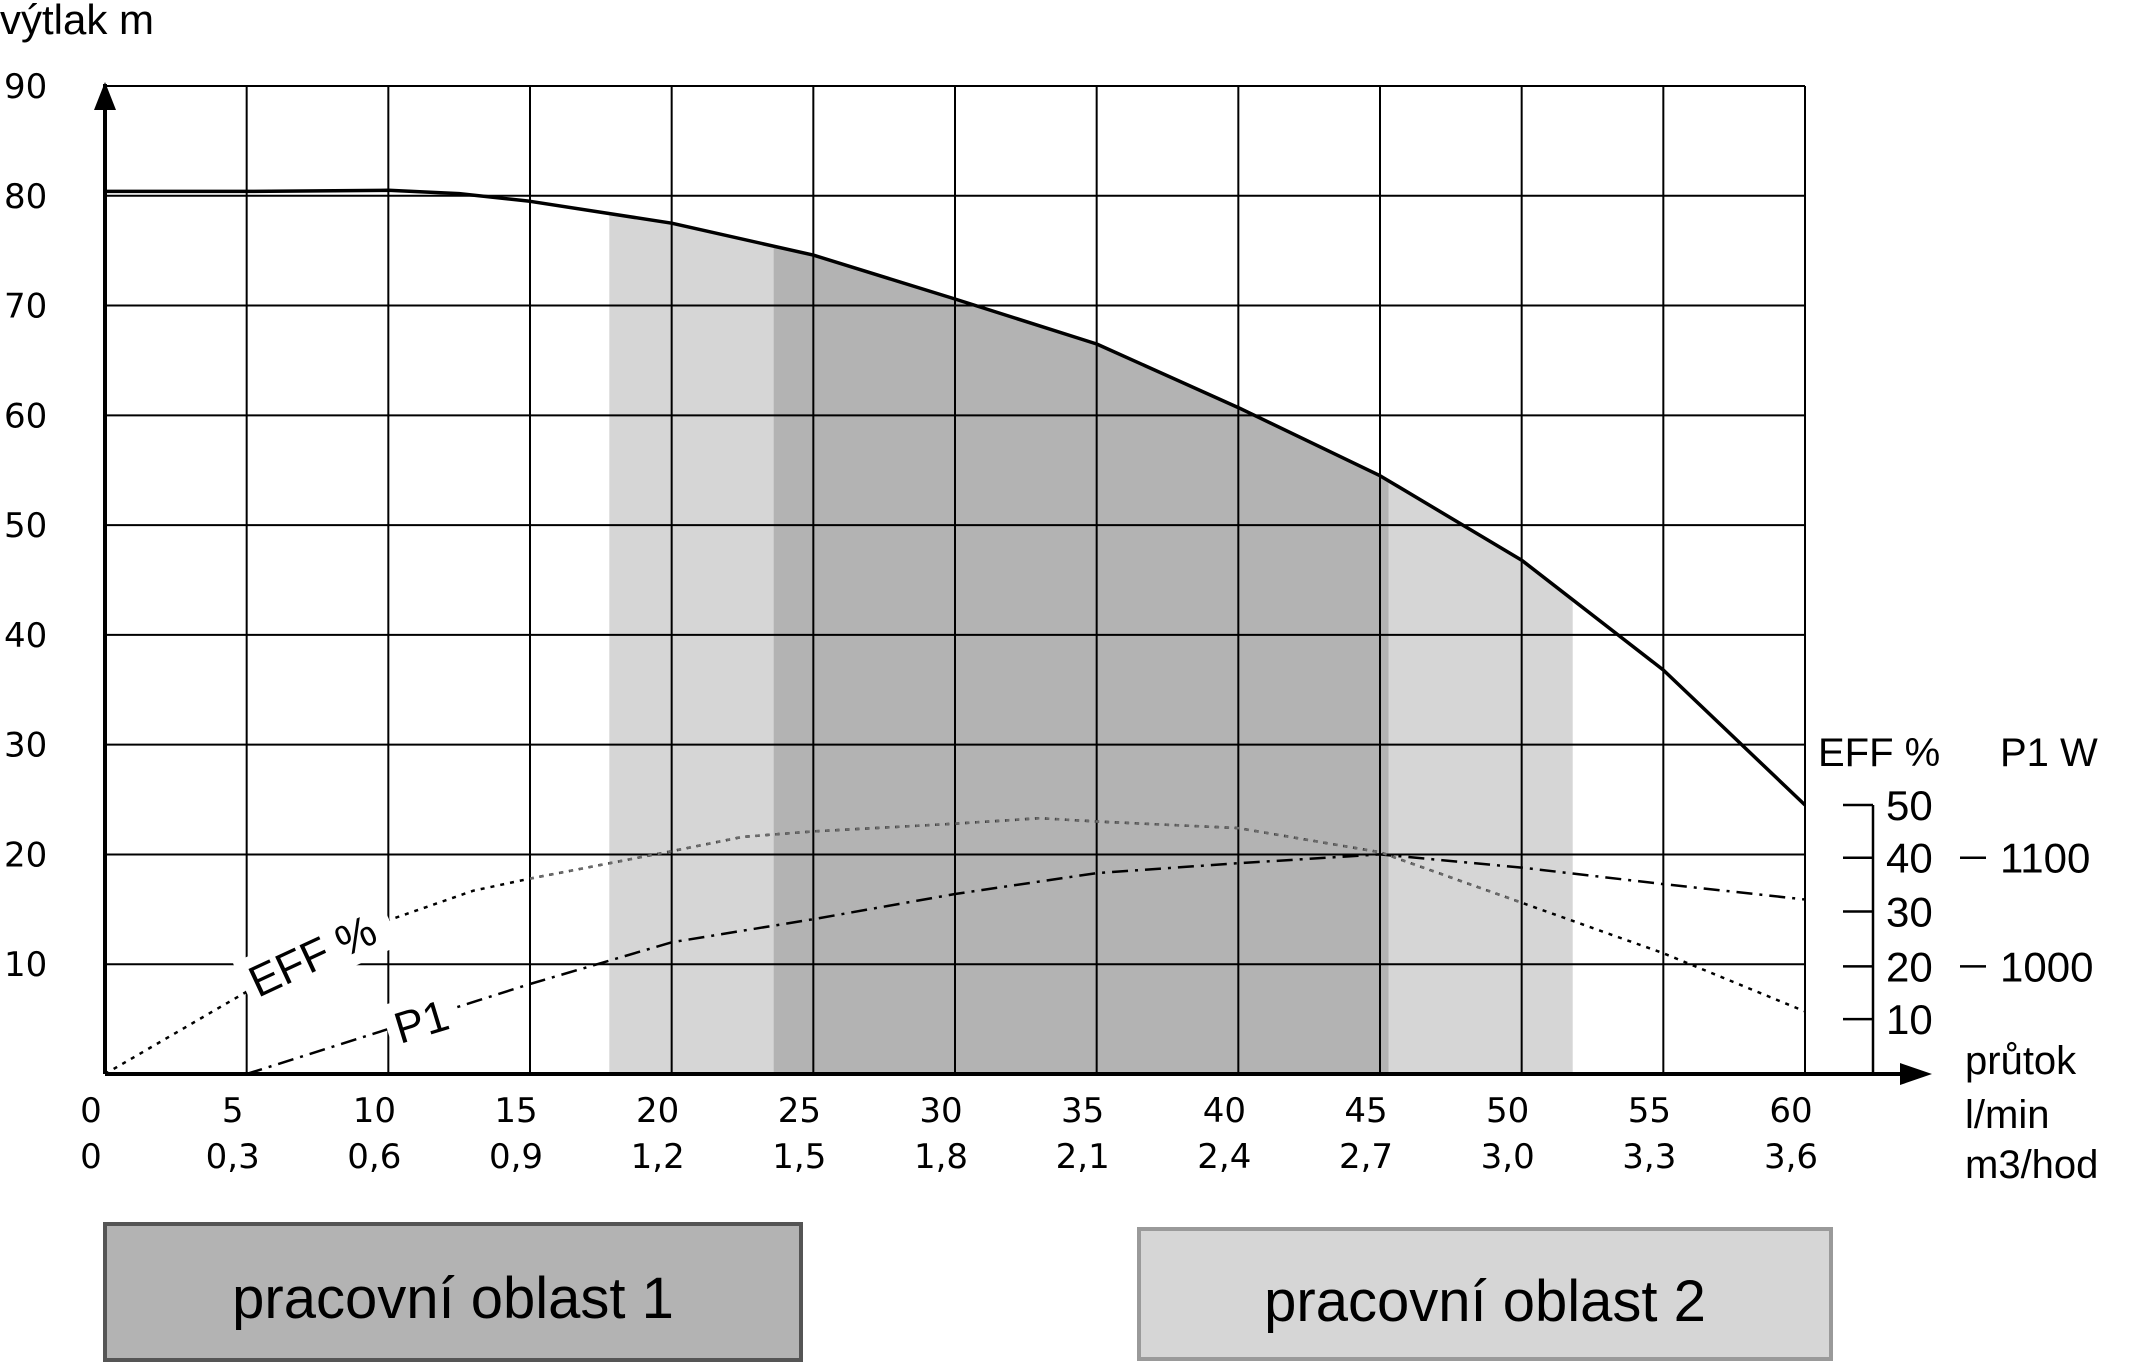  I want to click on x-tick-label-m3: 2,1, so click(1083, 1157).